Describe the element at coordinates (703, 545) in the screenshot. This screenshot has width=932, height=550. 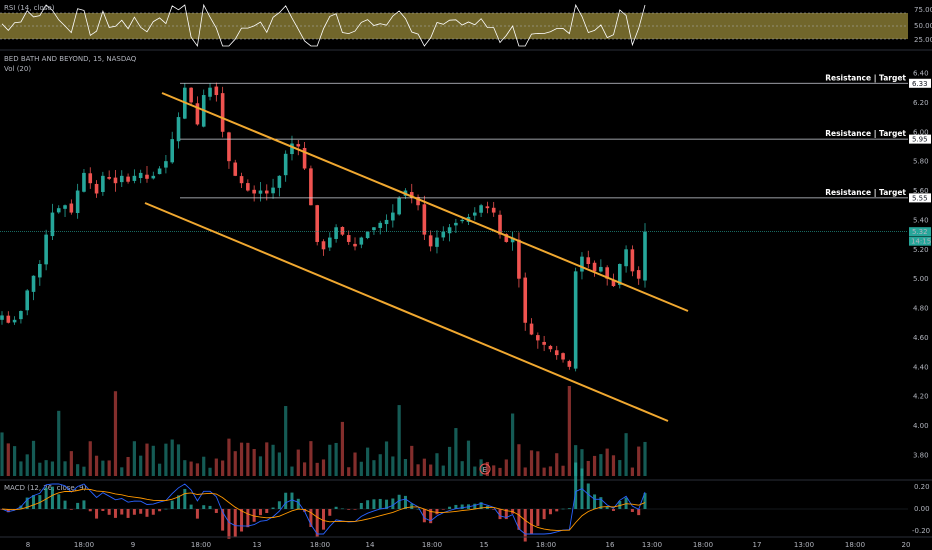
I see `time-tick: 18:00` at that location.